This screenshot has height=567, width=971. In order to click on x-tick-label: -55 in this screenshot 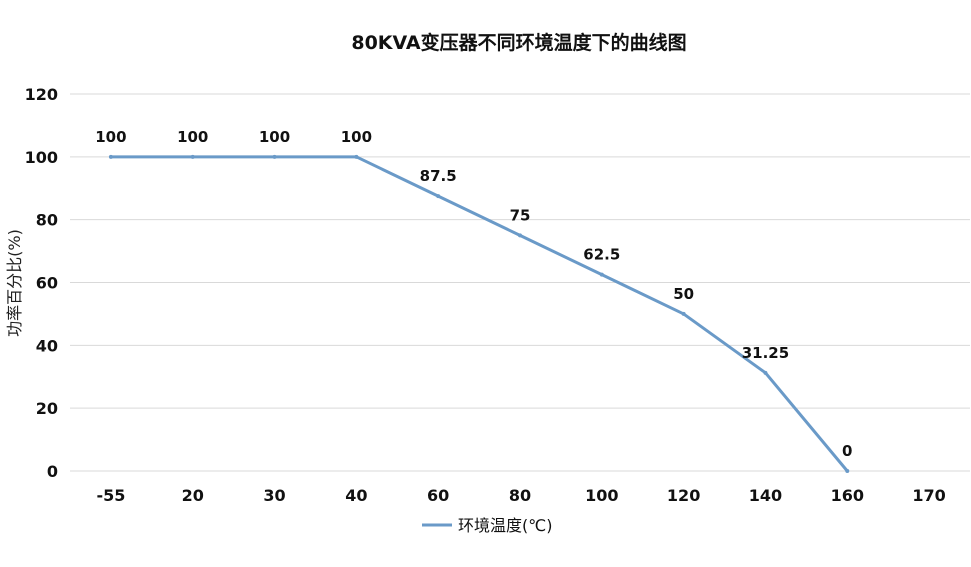, I will do `click(110, 495)`.